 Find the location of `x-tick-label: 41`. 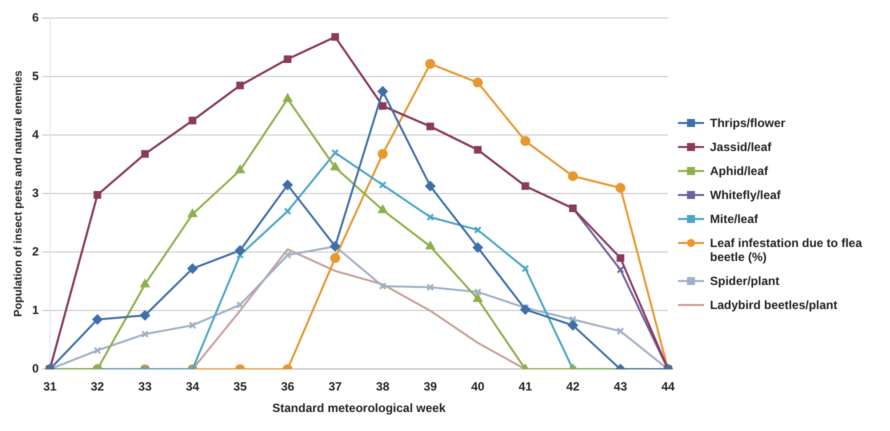

x-tick-label: 41 is located at coordinates (525, 387).